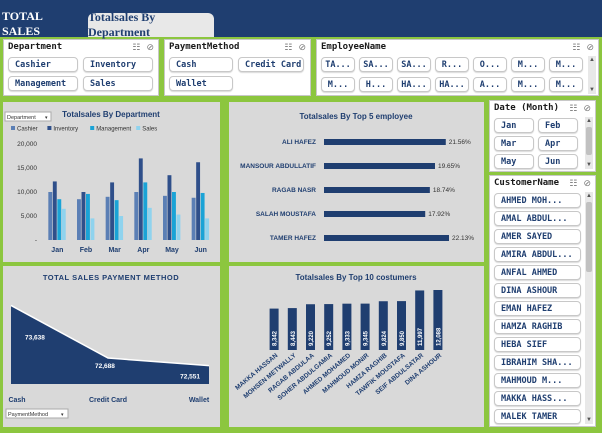 This screenshot has width=602, height=433. Describe the element at coordinates (558, 161) in the screenshot. I see `slicer-item-jun: Jun` at that location.